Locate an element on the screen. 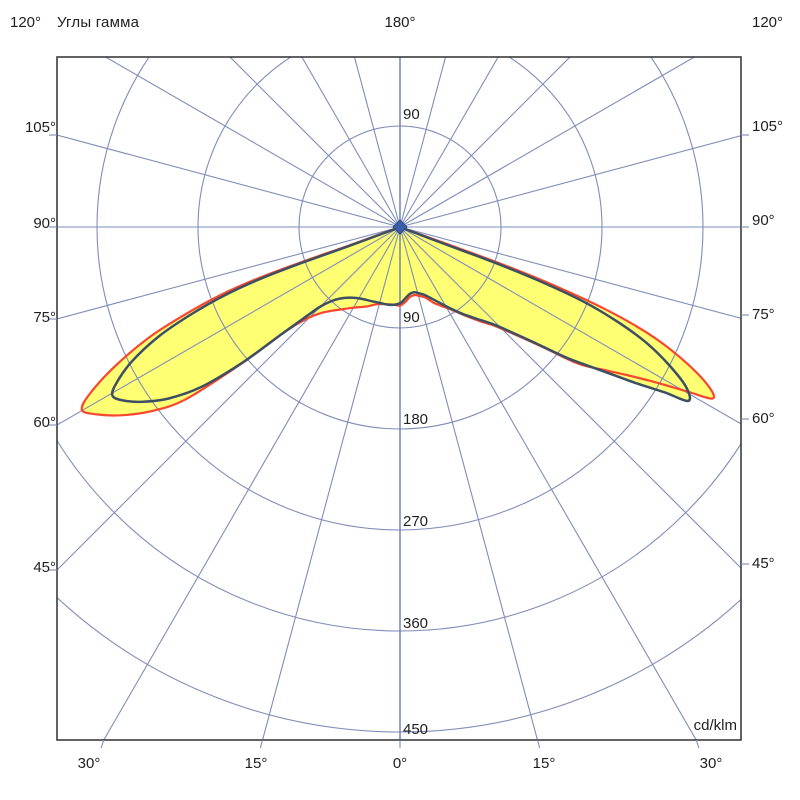 Image resolution: width=800 pixels, height=800 pixels. chart-title: Углы гамма is located at coordinates (98, 22).